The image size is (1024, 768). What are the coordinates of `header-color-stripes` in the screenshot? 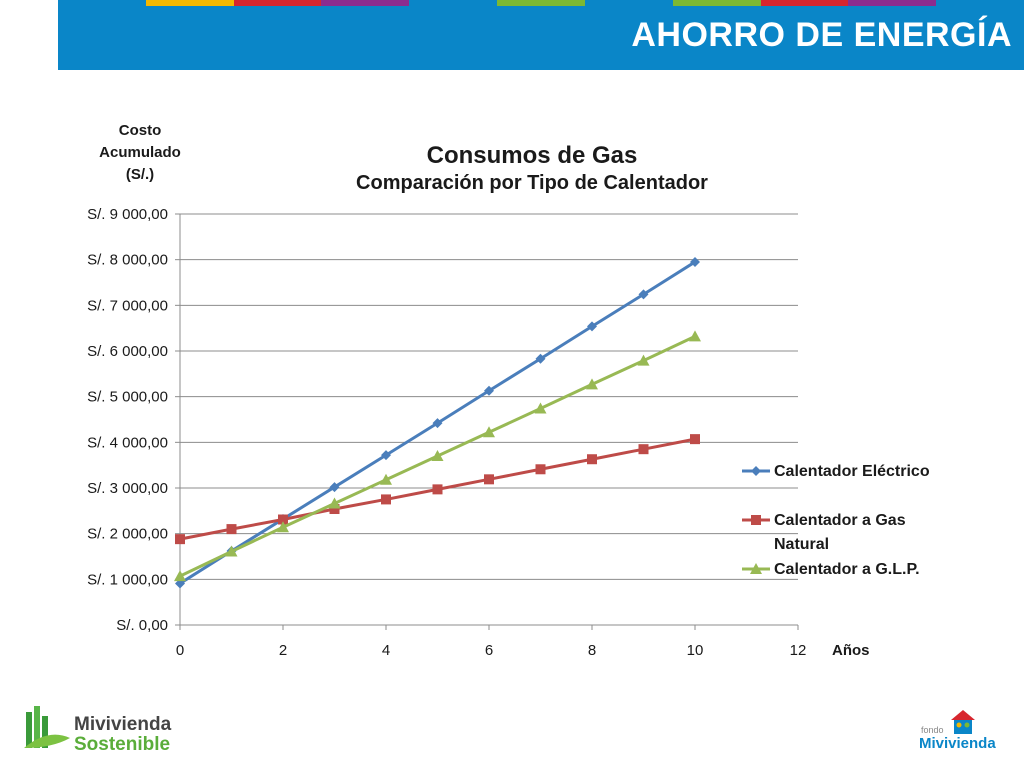 It's located at (541, 3).